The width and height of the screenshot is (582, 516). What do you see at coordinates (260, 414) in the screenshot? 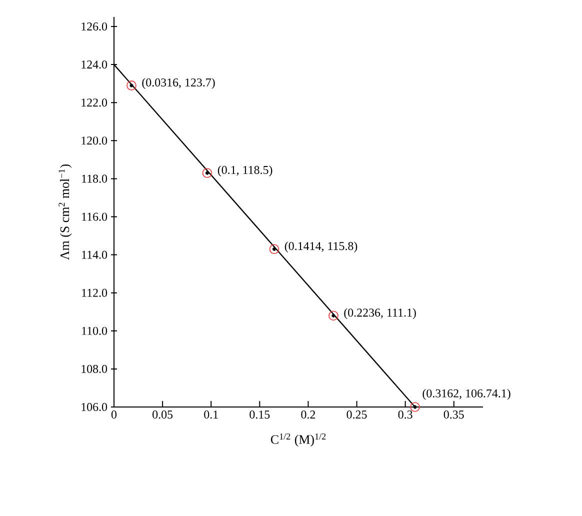
I see `x-tick-label: 0.15` at bounding box center [260, 414].